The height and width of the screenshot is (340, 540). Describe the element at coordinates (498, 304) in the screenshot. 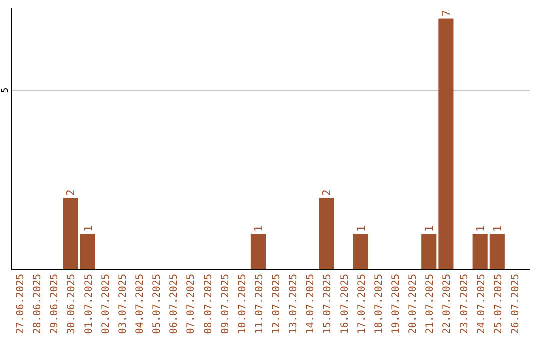

I see `x-tick-label: 25.07.2025` at that location.